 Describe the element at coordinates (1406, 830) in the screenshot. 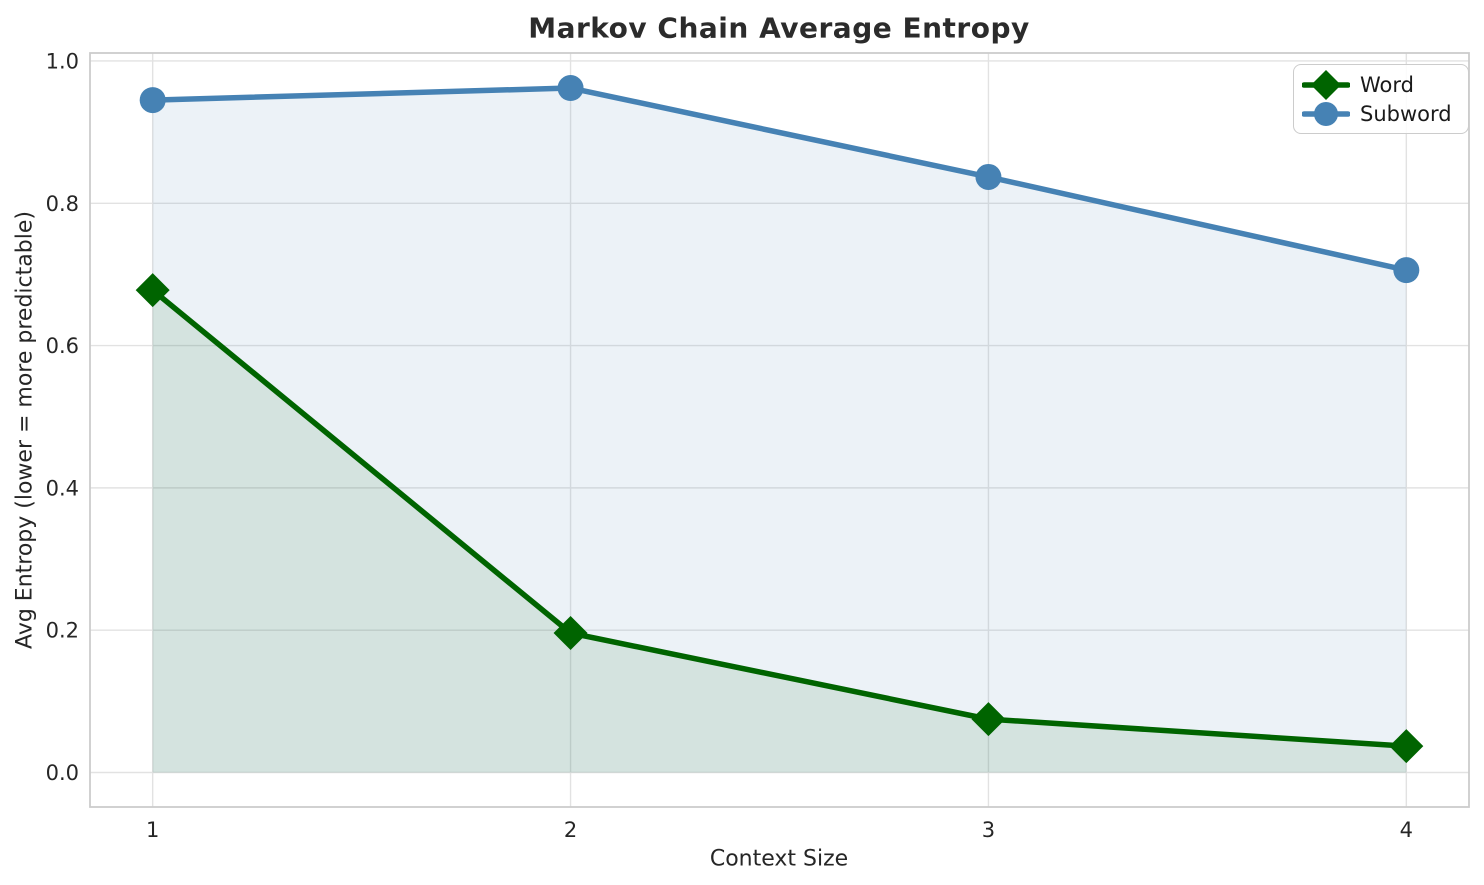

I see `x-tick-label: 4` at that location.